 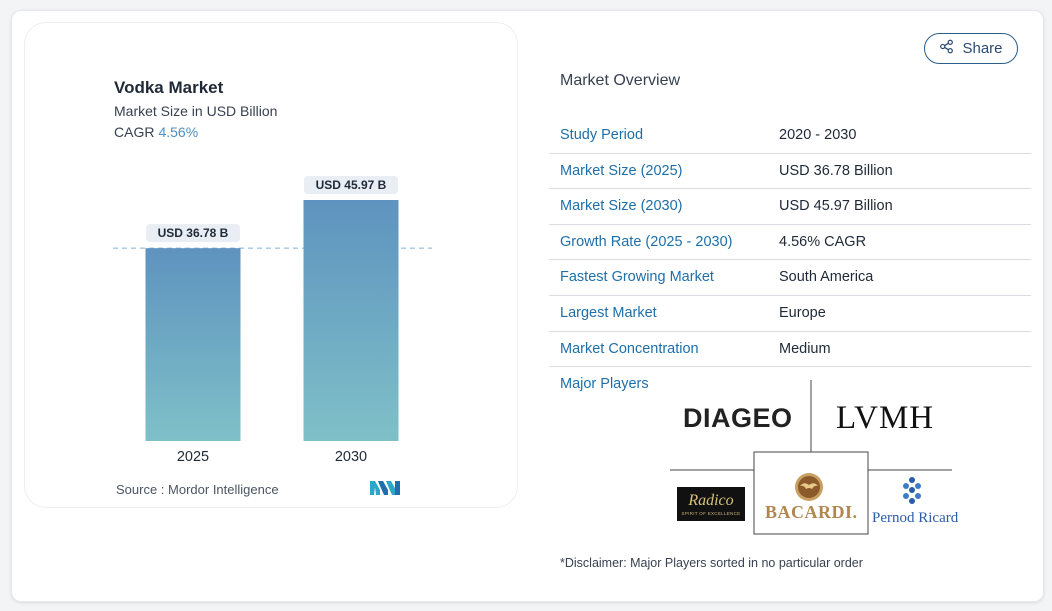 What do you see at coordinates (602, 135) in the screenshot?
I see `row-label: Study Period` at bounding box center [602, 135].